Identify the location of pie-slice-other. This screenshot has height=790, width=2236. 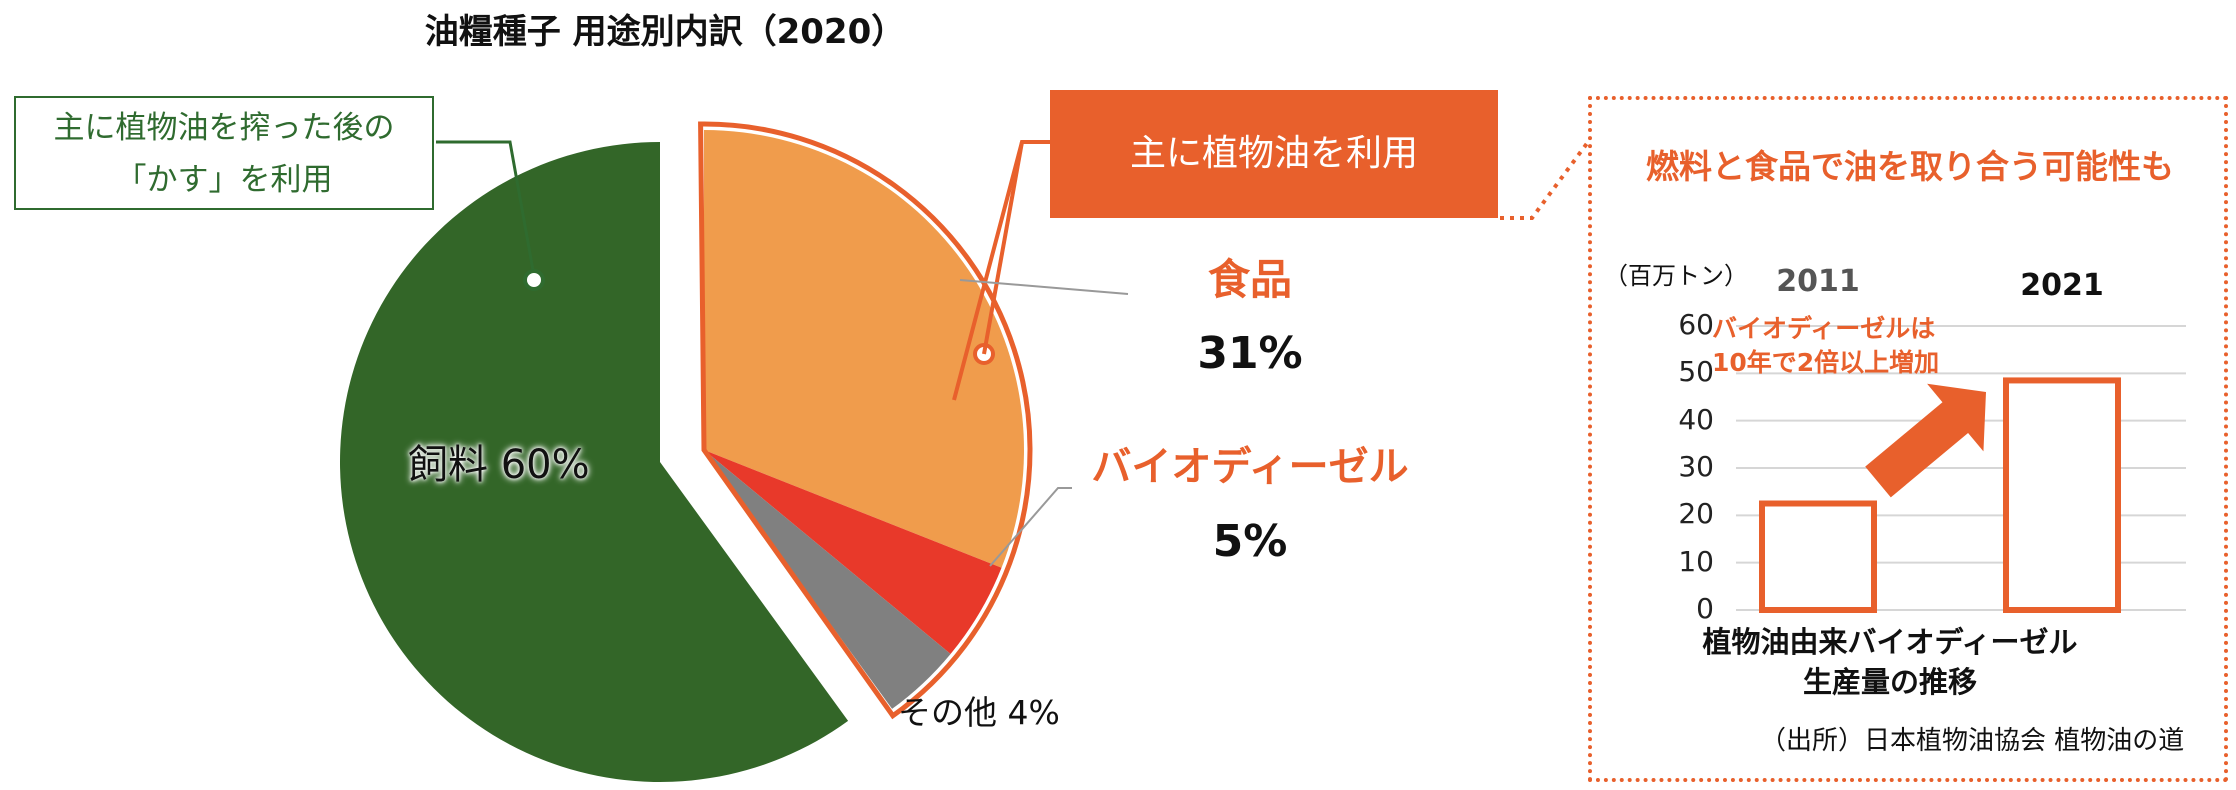
(827, 579).